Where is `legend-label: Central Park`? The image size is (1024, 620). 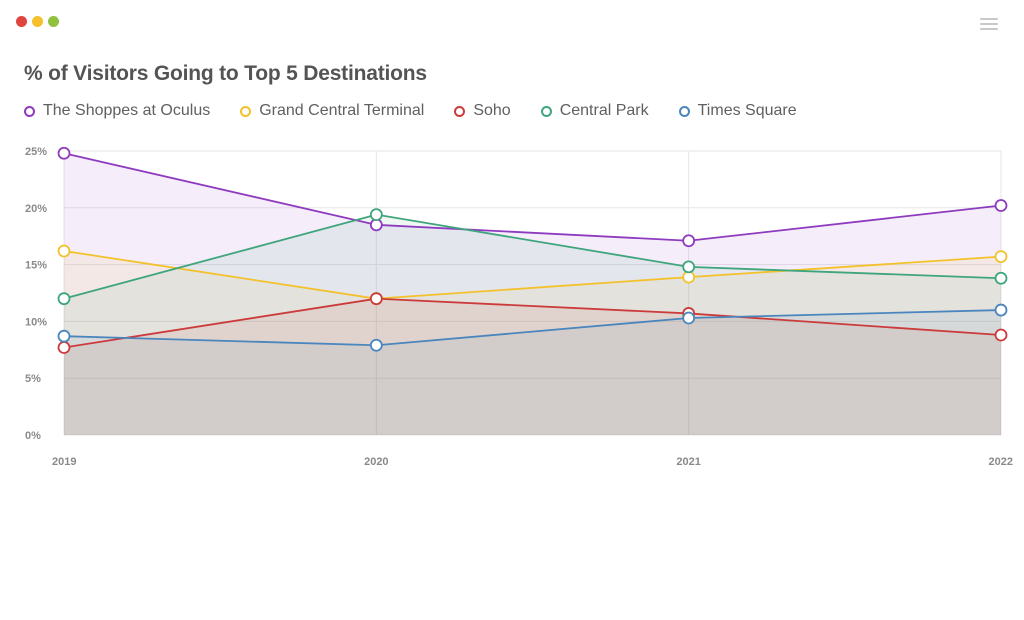
legend-label: Central Park is located at coordinates (604, 110).